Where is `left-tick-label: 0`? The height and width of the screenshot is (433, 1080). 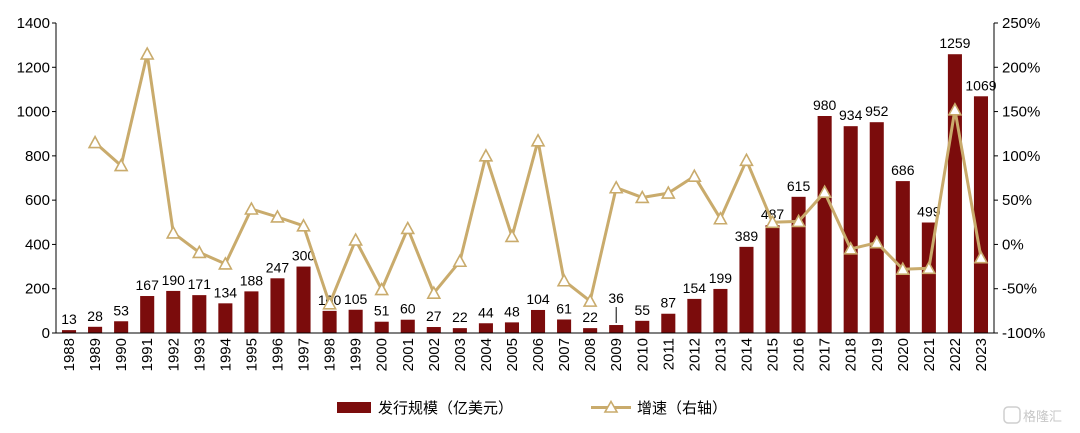 left-tick-label: 0 is located at coordinates (46, 333).